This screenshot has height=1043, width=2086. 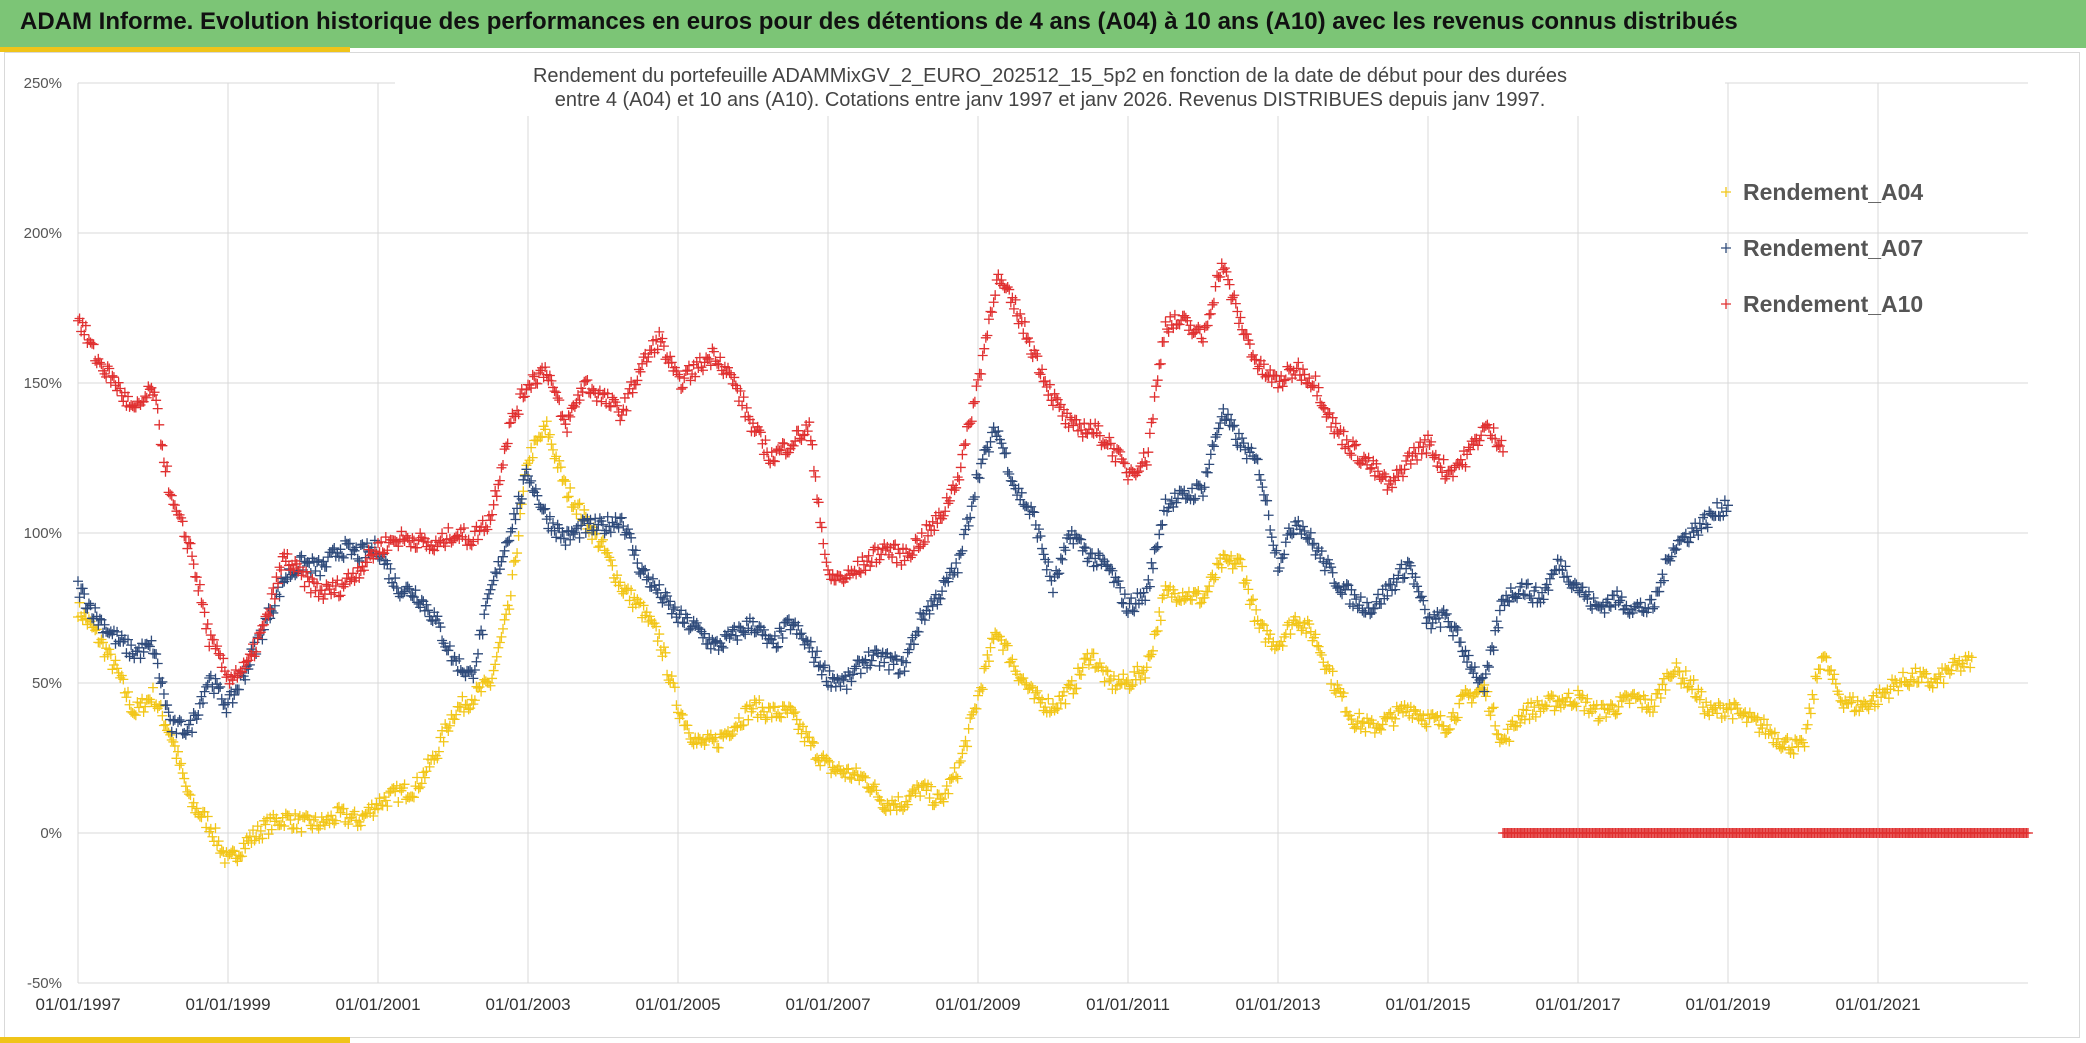 I want to click on y-tick-label: 0%, so click(x=51, y=833).